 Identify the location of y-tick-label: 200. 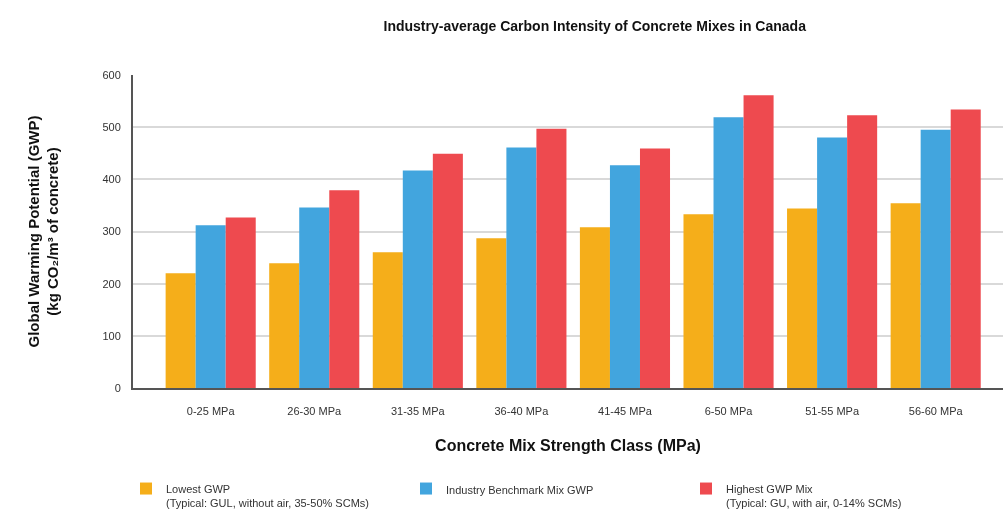
(111, 283).